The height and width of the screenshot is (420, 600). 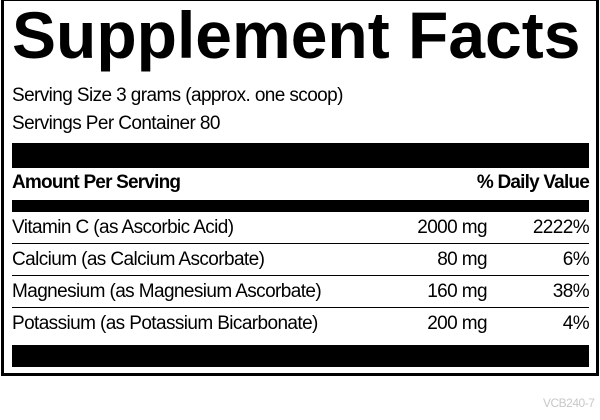 What do you see at coordinates (571, 291) in the screenshot?
I see `nutrient-dv: 38%` at bounding box center [571, 291].